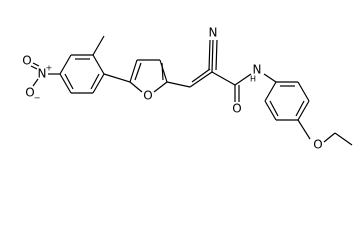 The height and width of the screenshot is (240, 359). Describe the element at coordinates (49, 68) in the screenshot. I see `atom-label: +` at that location.